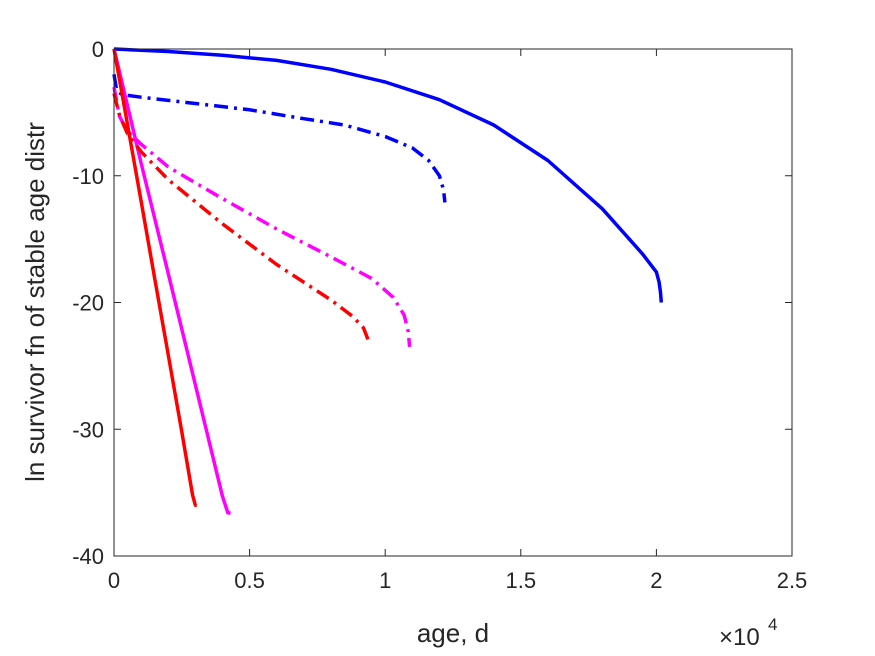  I want to click on y-tick-label: 0, so click(98, 49).